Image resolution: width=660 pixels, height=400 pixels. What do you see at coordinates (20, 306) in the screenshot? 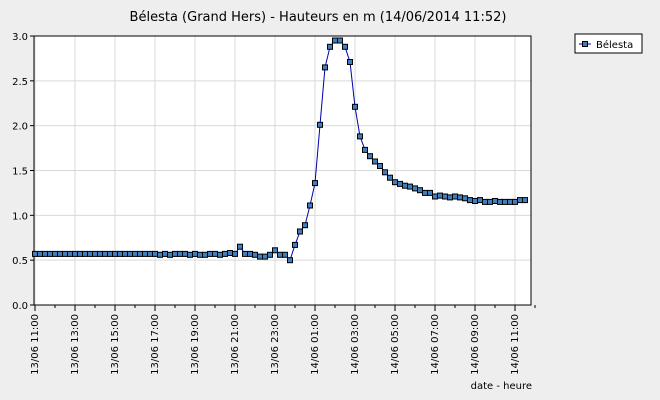
I see `y-tick-label: 0.0` at bounding box center [20, 306].